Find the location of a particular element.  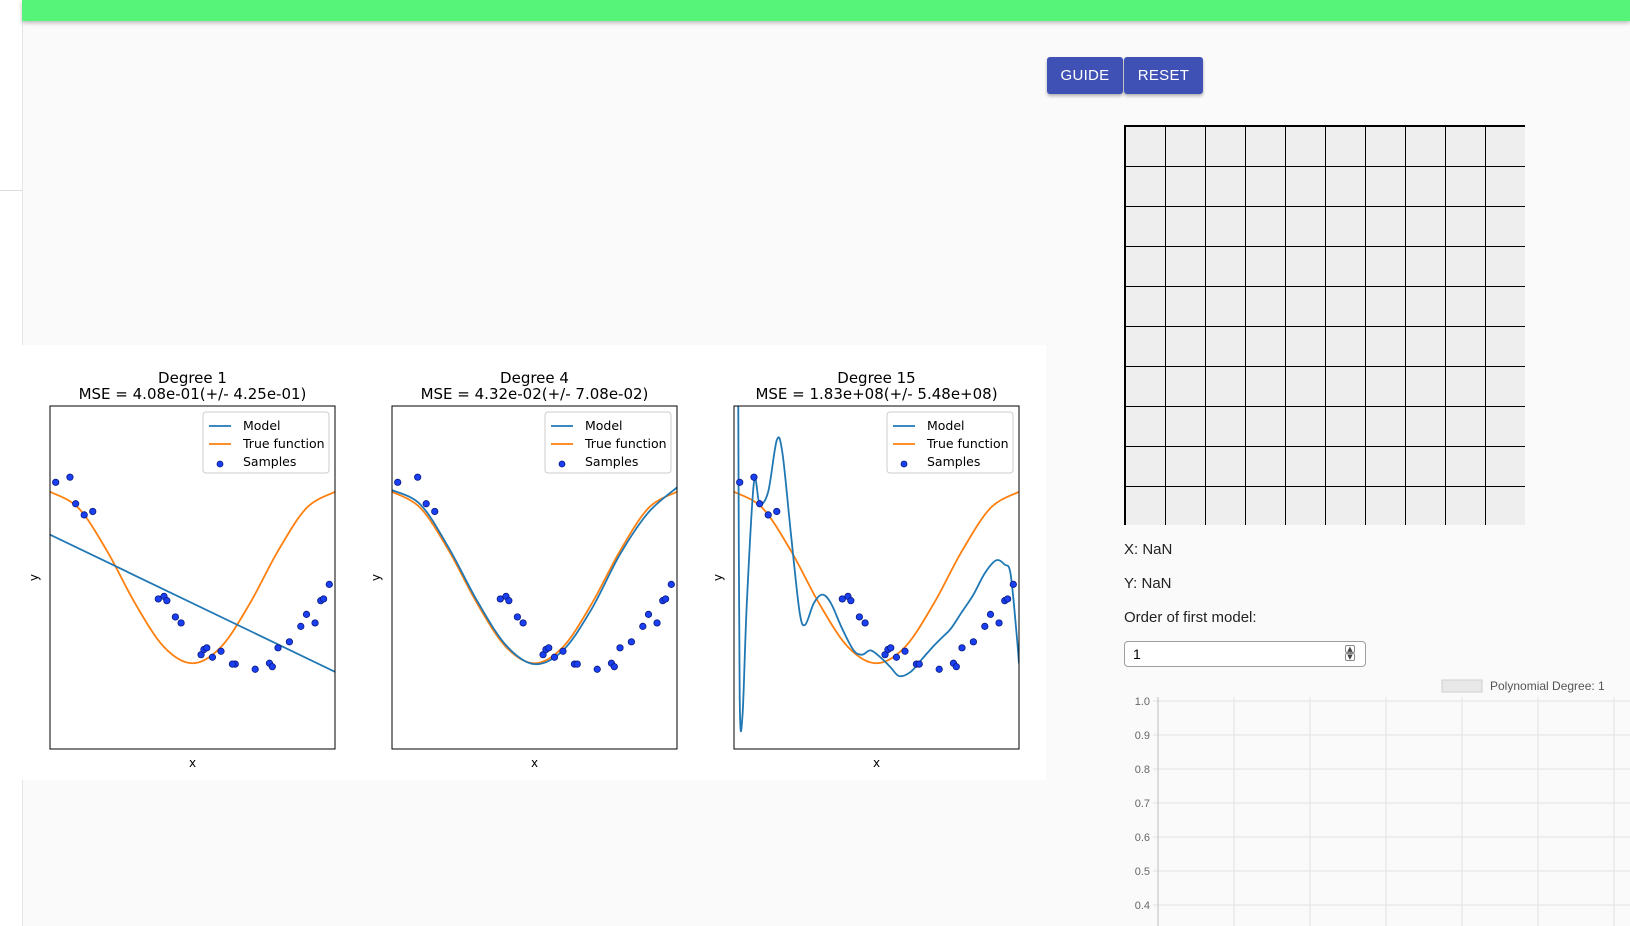

order-input is located at coordinates (1233, 654).